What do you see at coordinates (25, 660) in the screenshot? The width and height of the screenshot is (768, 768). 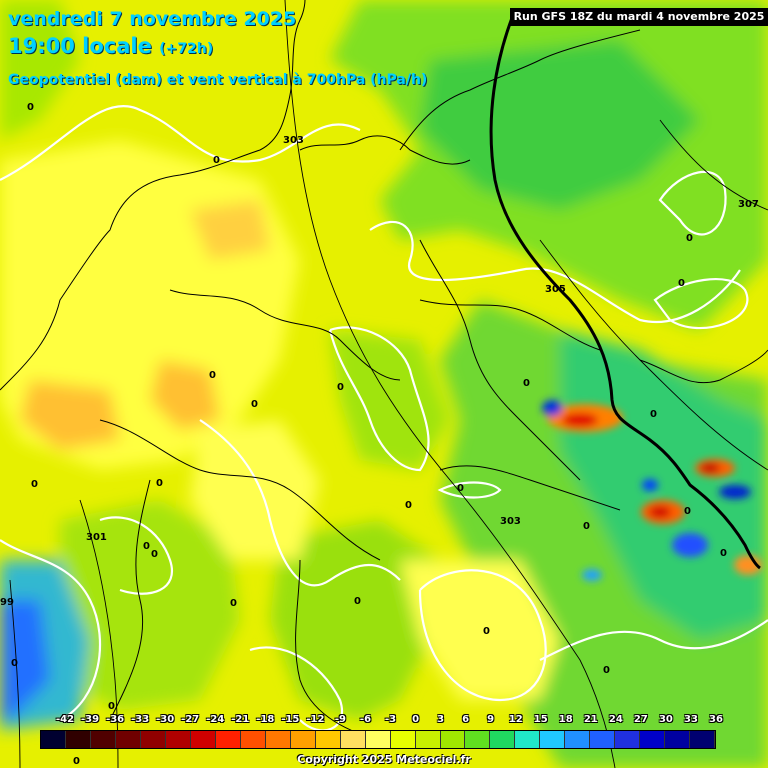 I see `blue-core-southwest` at bounding box center [25, 660].